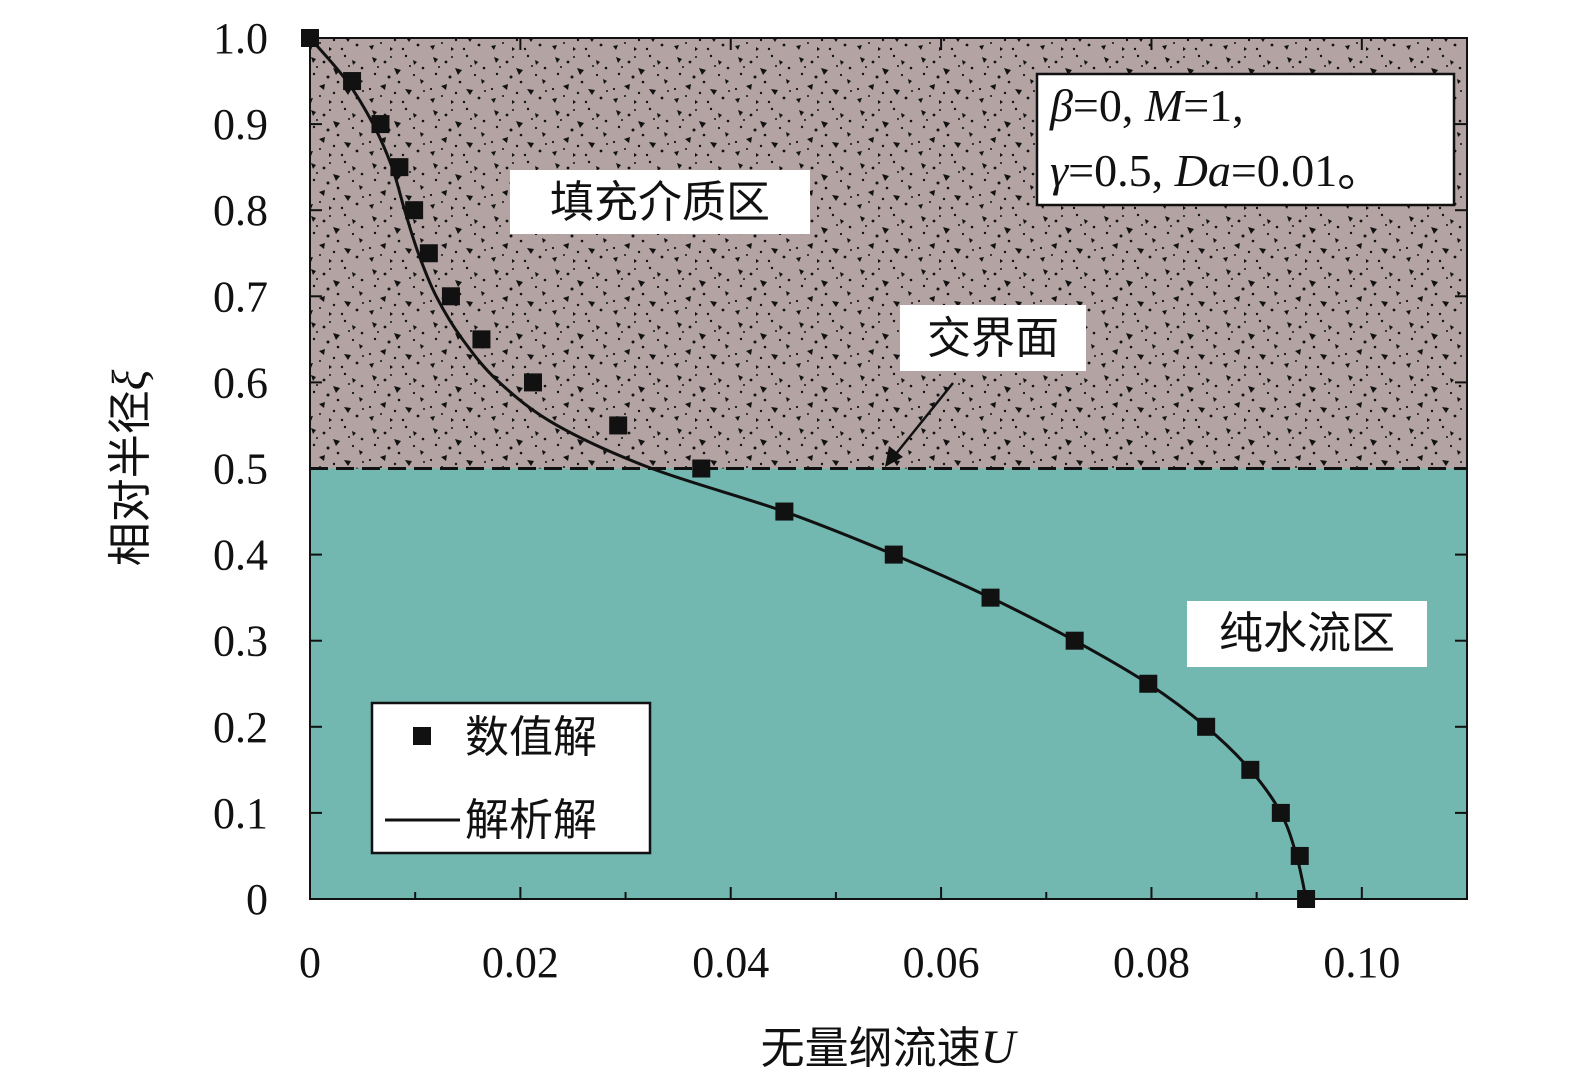 The width and height of the screenshot is (1575, 1091). Describe the element at coordinates (1060, 170) in the screenshot. I see `params-line-2-part: γ` at that location.